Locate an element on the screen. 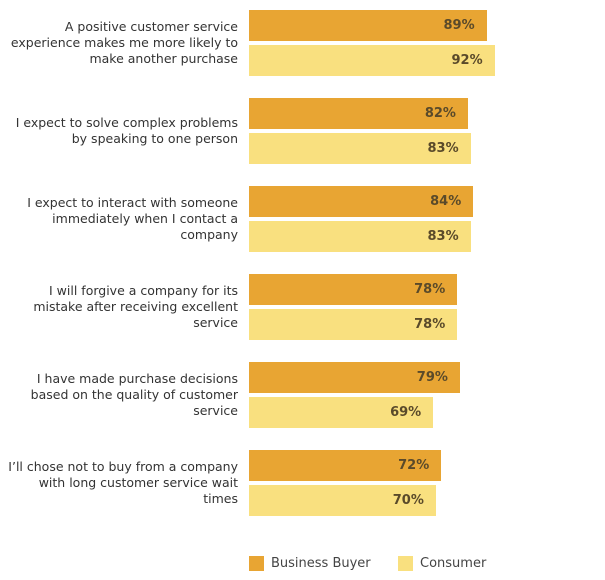 This screenshot has height=580, width=605. value-label: 69% is located at coordinates (406, 412).